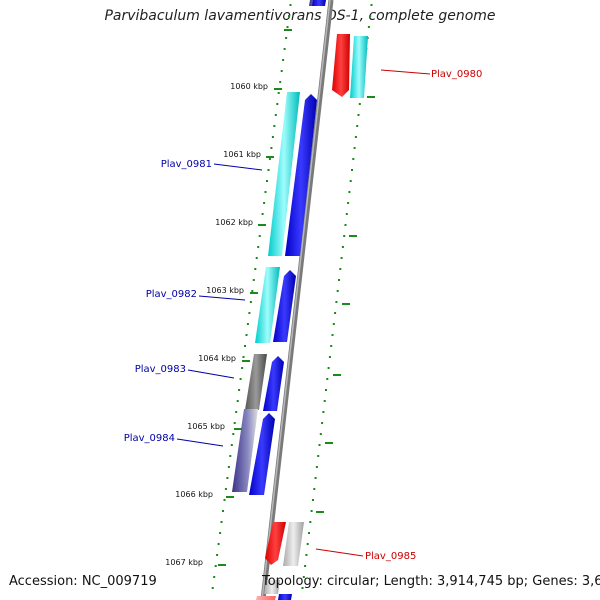 The image size is (600, 600). What do you see at coordinates (242, 154) in the screenshot?
I see `tick-label: 1061 kbp` at bounding box center [242, 154].